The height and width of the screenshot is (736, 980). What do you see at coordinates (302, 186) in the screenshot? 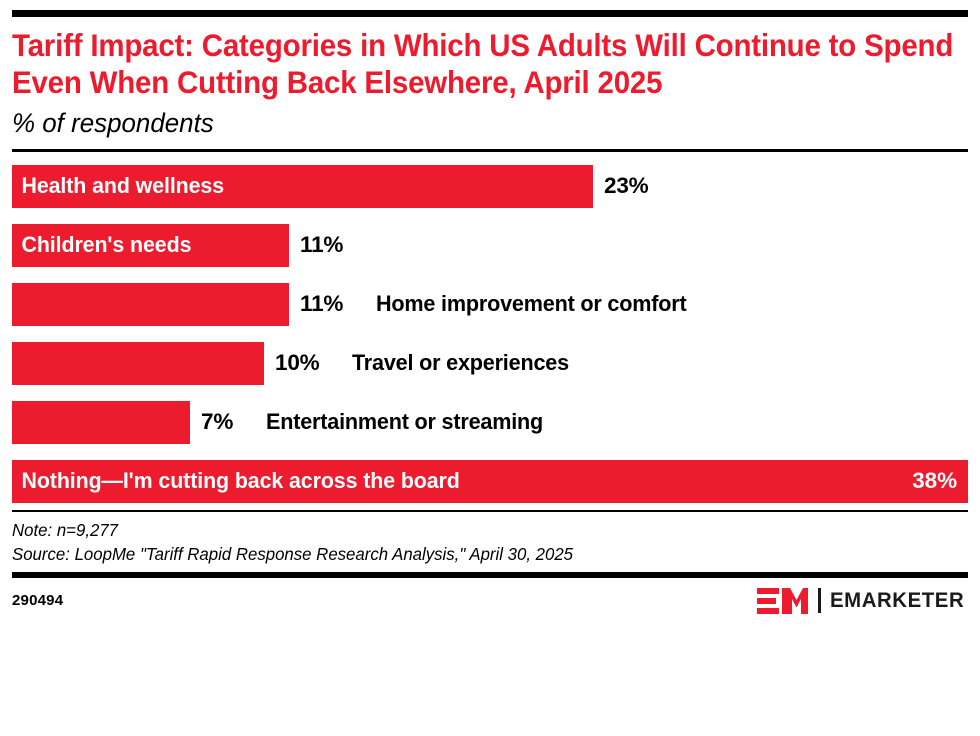
I see `bar-health-and-wellness: Health and wellness` at bounding box center [302, 186].